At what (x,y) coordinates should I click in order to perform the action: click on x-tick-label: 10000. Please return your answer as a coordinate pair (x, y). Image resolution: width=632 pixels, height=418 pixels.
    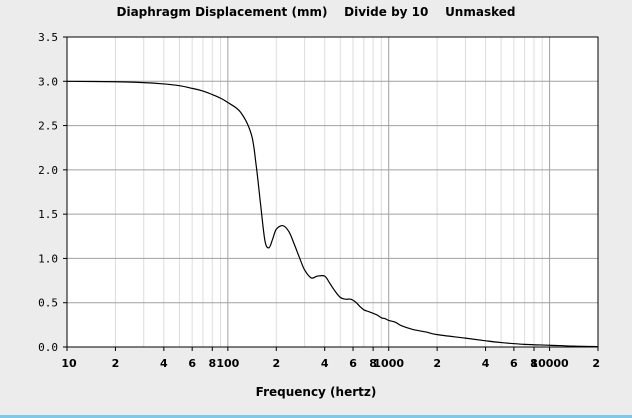
    Looking at the image, I should click on (549, 363).